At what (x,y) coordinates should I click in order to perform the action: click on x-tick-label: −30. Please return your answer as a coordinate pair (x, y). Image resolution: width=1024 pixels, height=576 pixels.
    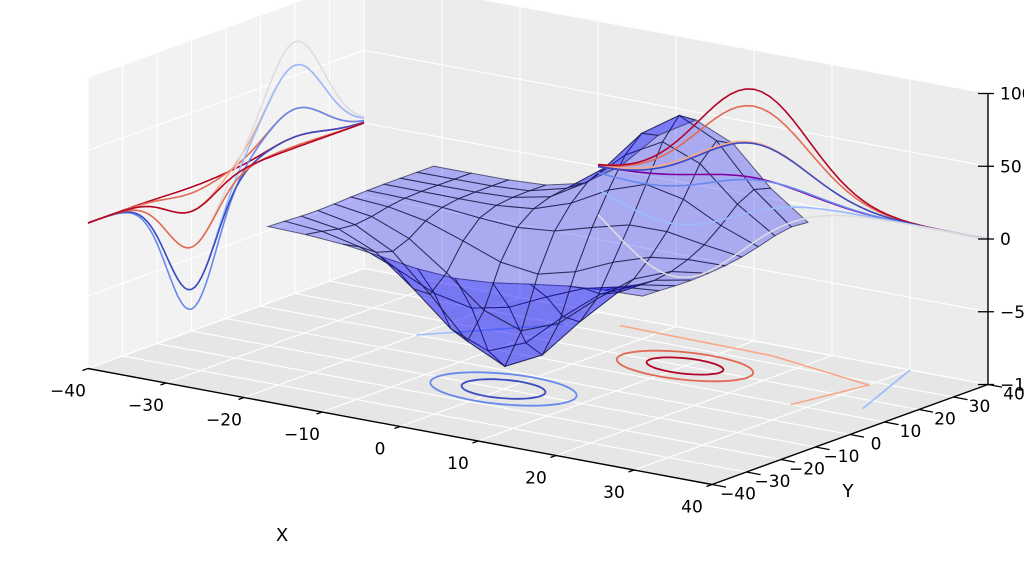
    Looking at the image, I should click on (146, 406).